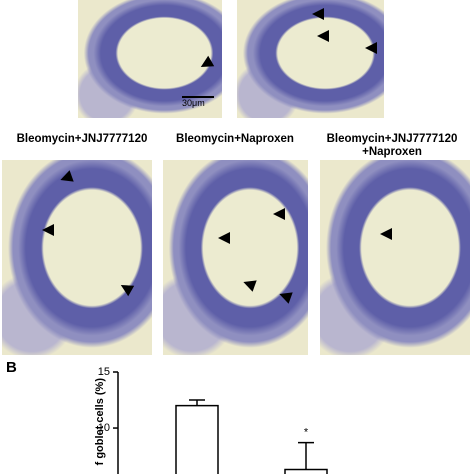 This screenshot has width=474, height=474. What do you see at coordinates (104, 372) in the screenshot?
I see `y-tick-label: 15` at bounding box center [104, 372].